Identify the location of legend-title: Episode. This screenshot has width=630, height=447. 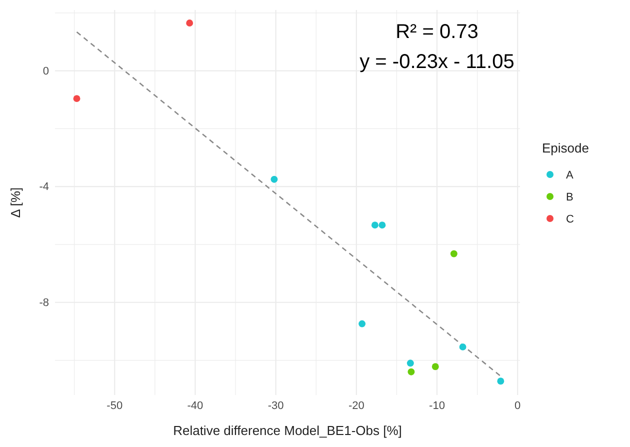
(565, 148).